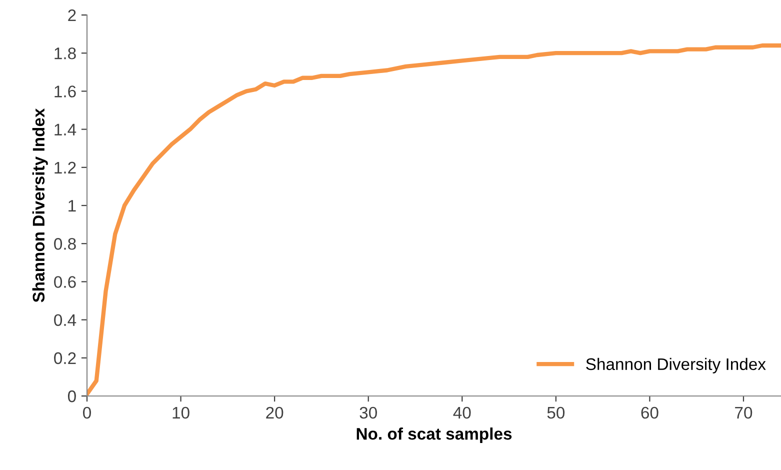 This screenshot has width=781, height=470. What do you see at coordinates (462, 412) in the screenshot?
I see `x-tick-label: 40` at bounding box center [462, 412].